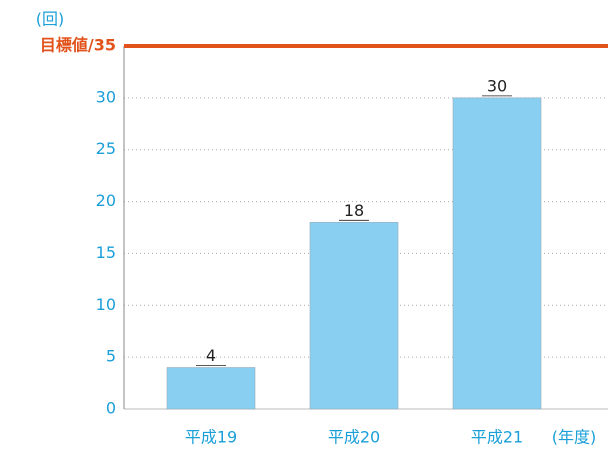  What do you see at coordinates (78, 45) in the screenshot?
I see `target-label: 目標値/35` at bounding box center [78, 45].